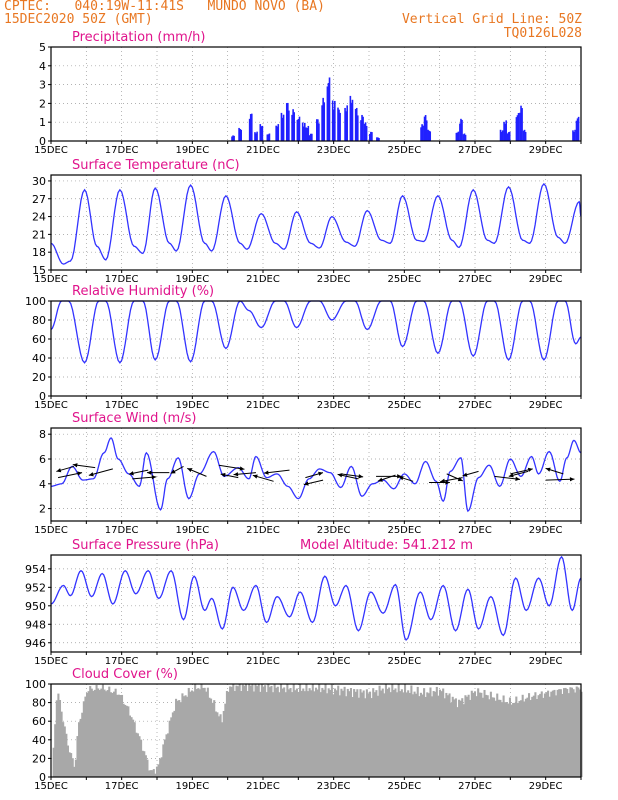  I want to click on panel-title: Cloud Cover (%), so click(125, 674).